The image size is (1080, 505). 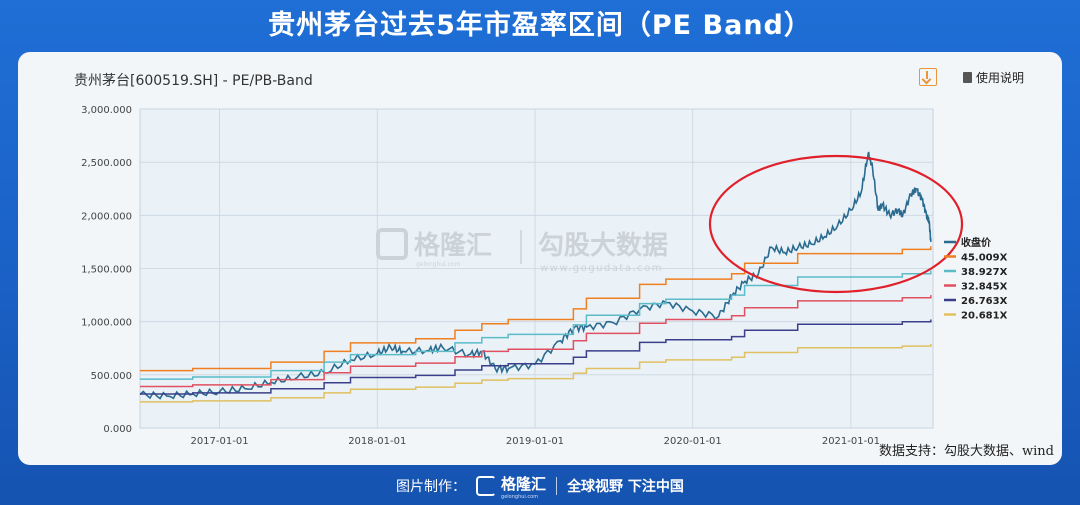 I want to click on document-icon, so click(x=967, y=77).